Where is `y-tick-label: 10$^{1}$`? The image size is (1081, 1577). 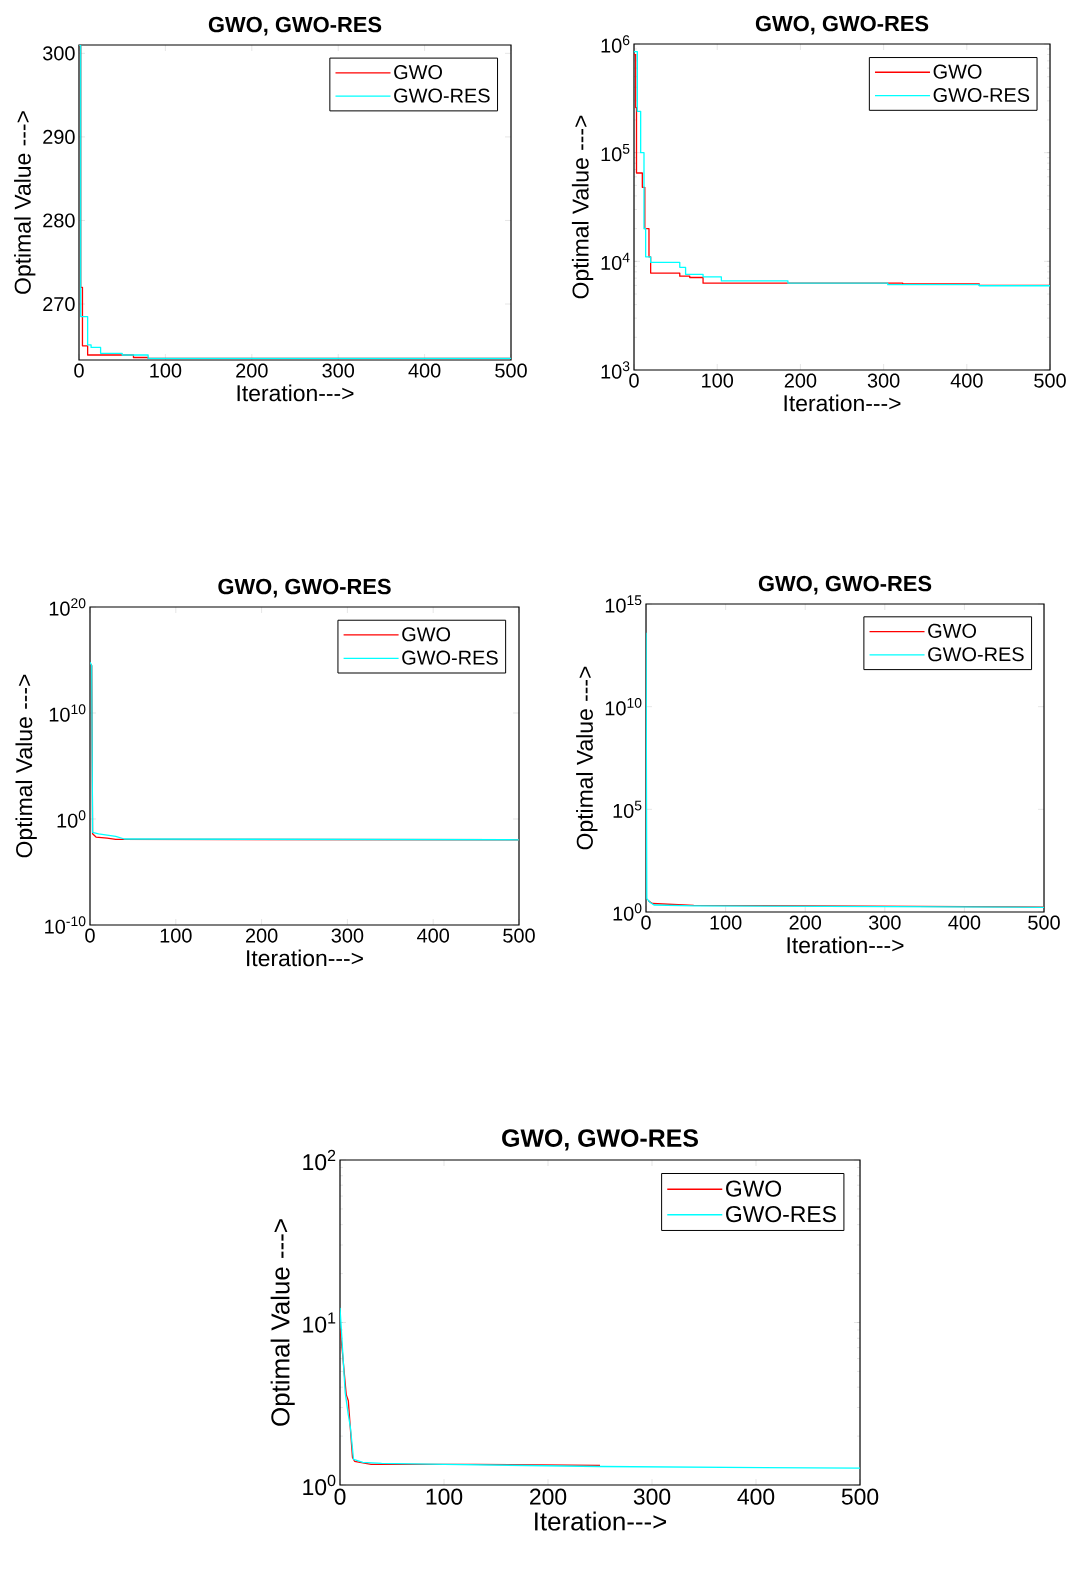 y-tick-label: 10$^{1}$ is located at coordinates (319, 1322).